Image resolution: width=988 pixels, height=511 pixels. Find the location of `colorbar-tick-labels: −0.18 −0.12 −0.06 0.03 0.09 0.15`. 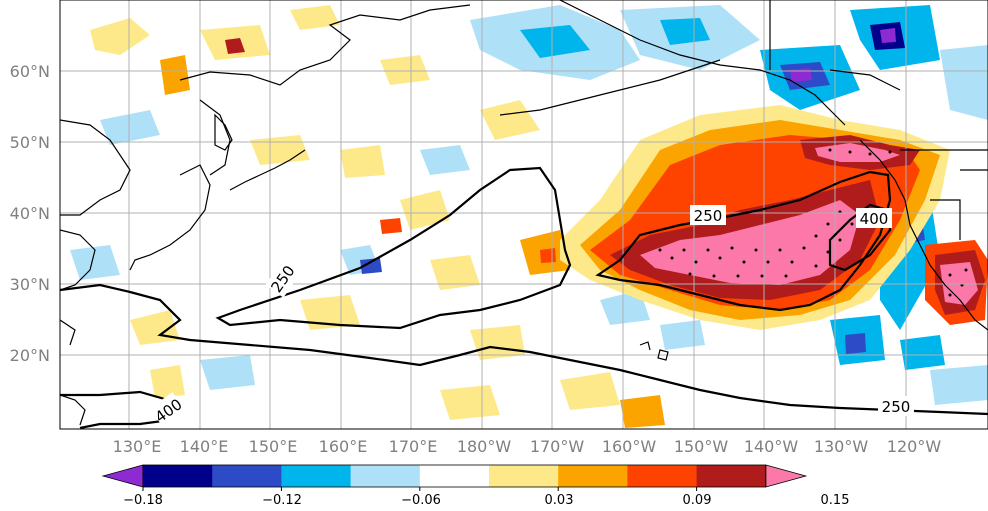

colorbar-tick-labels: −0.18 −0.12 −0.06 0.03 0.09 0.15 is located at coordinates (486, 500).